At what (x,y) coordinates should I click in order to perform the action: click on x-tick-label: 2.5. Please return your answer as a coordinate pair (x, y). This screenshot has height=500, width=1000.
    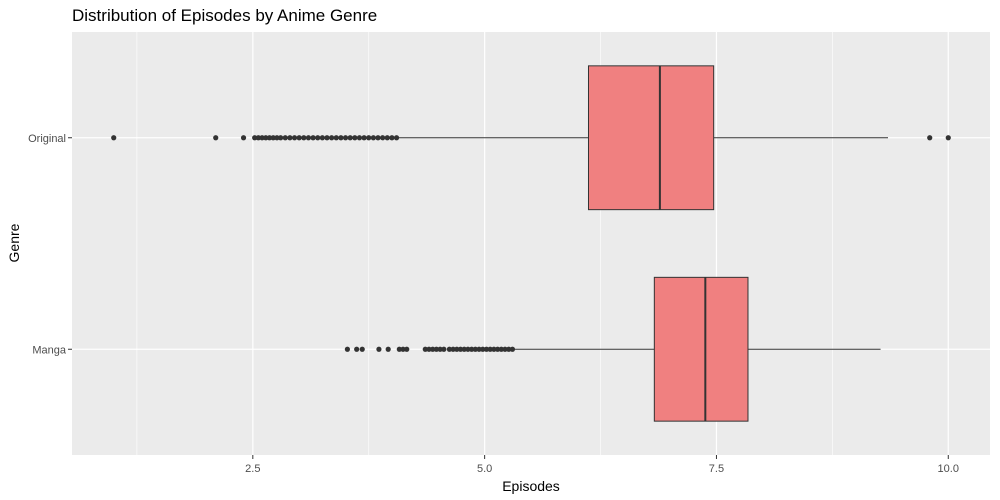
    Looking at the image, I should click on (252, 469).